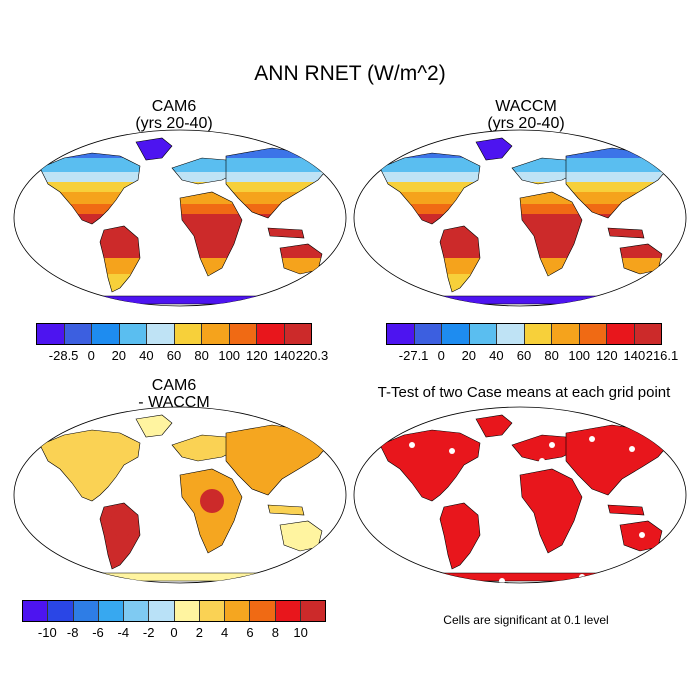 This screenshot has height=700, width=700. I want to click on colorbar-waccm, so click(524, 334).